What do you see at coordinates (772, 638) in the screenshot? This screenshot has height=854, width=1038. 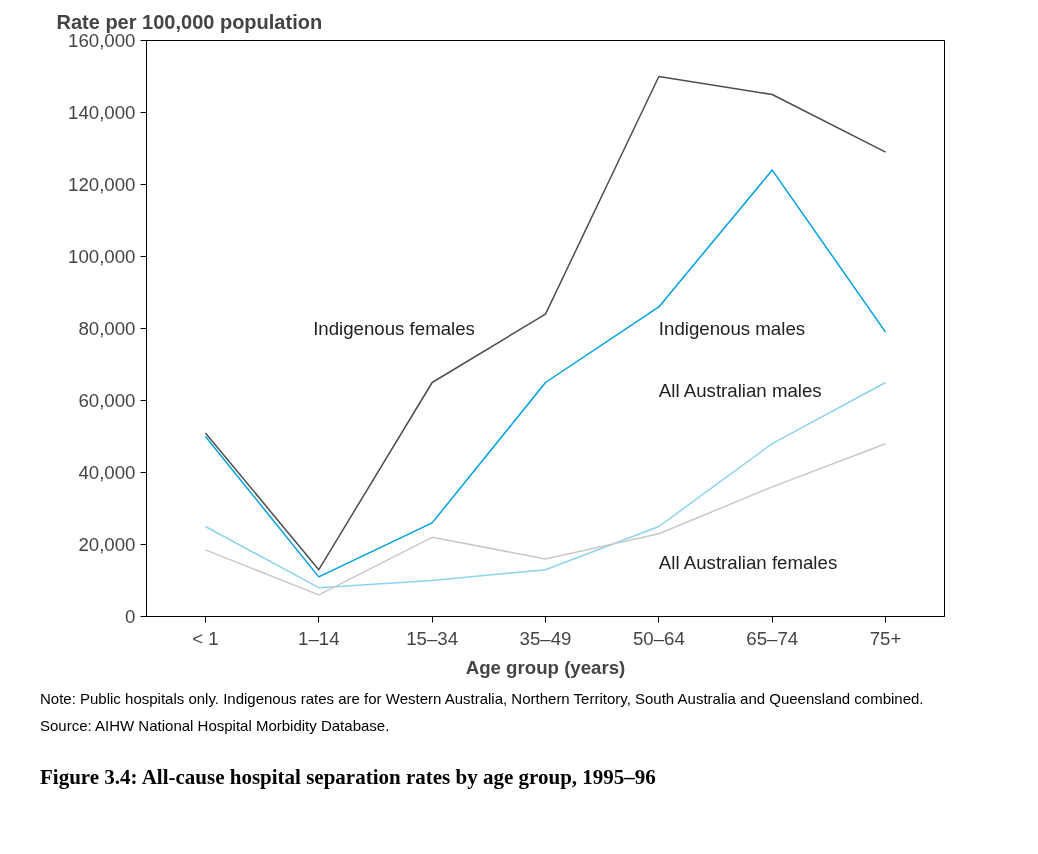 I see `x-tick-label: 65–74` at bounding box center [772, 638].